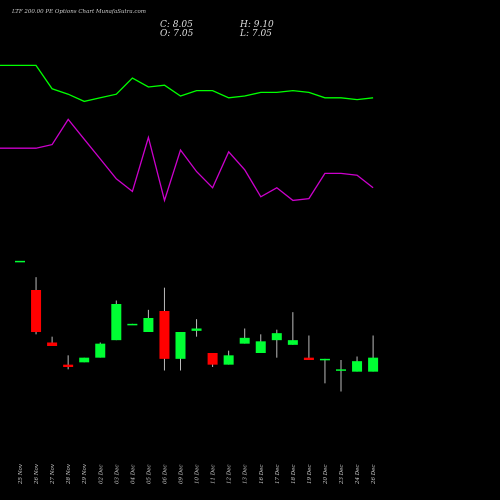 This screenshot has height=500, width=500. I want to click on x-tick-label: 05 Dec, so click(149, 475).